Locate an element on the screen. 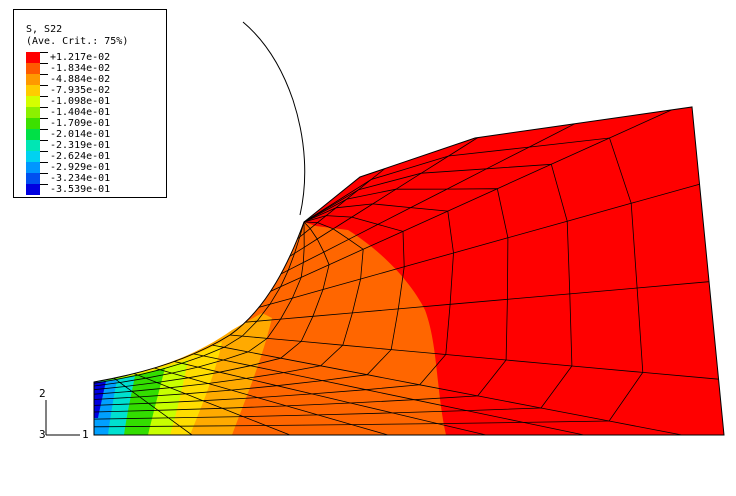  legend-entry: -2.014e-01 is located at coordinates (96, 134).